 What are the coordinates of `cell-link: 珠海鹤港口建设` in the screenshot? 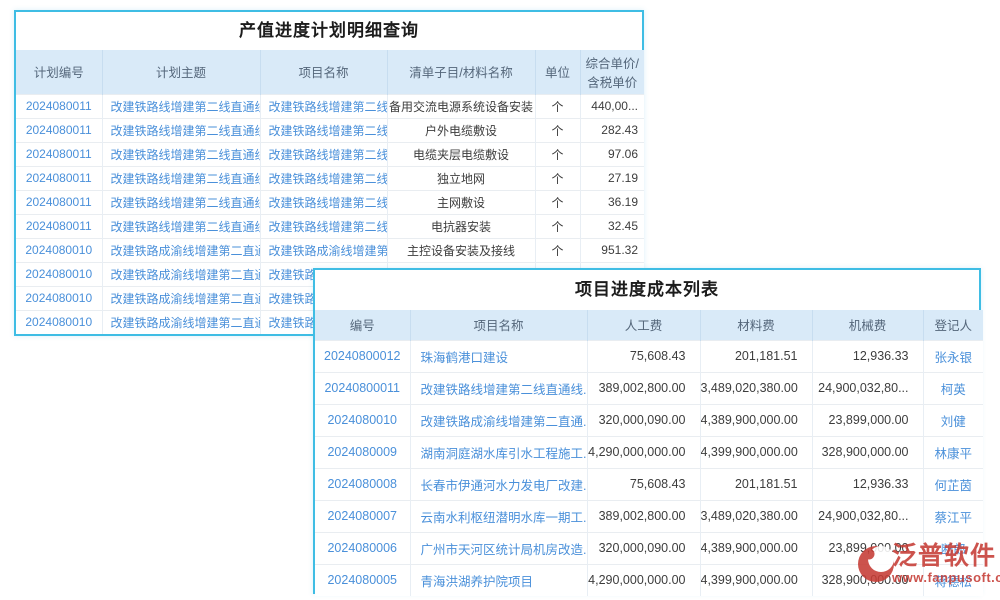 It's located at (499, 355).